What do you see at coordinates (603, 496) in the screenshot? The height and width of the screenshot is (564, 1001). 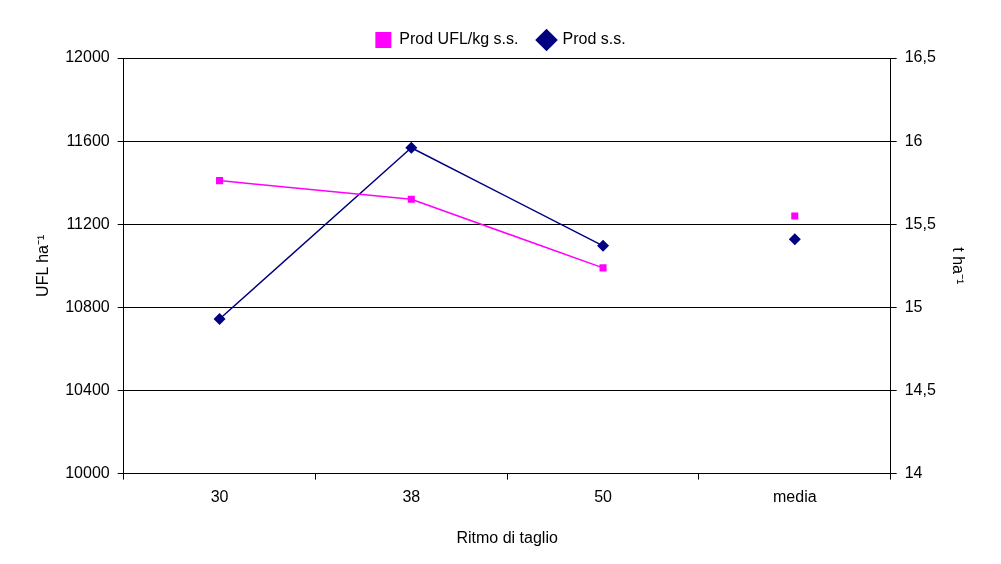 I see `x-tick-label: 50` at bounding box center [603, 496].